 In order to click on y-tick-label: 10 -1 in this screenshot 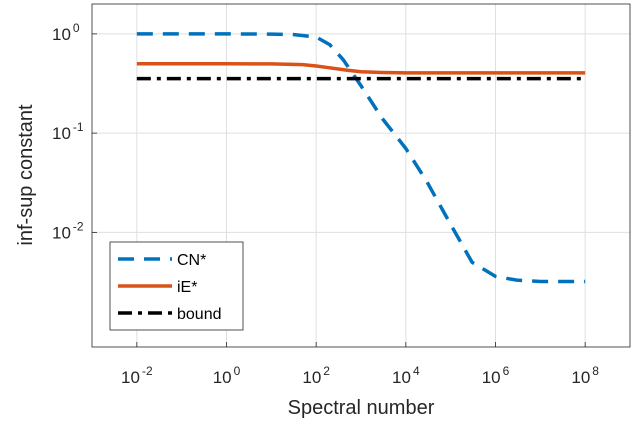, I will do `click(68, 131)`.